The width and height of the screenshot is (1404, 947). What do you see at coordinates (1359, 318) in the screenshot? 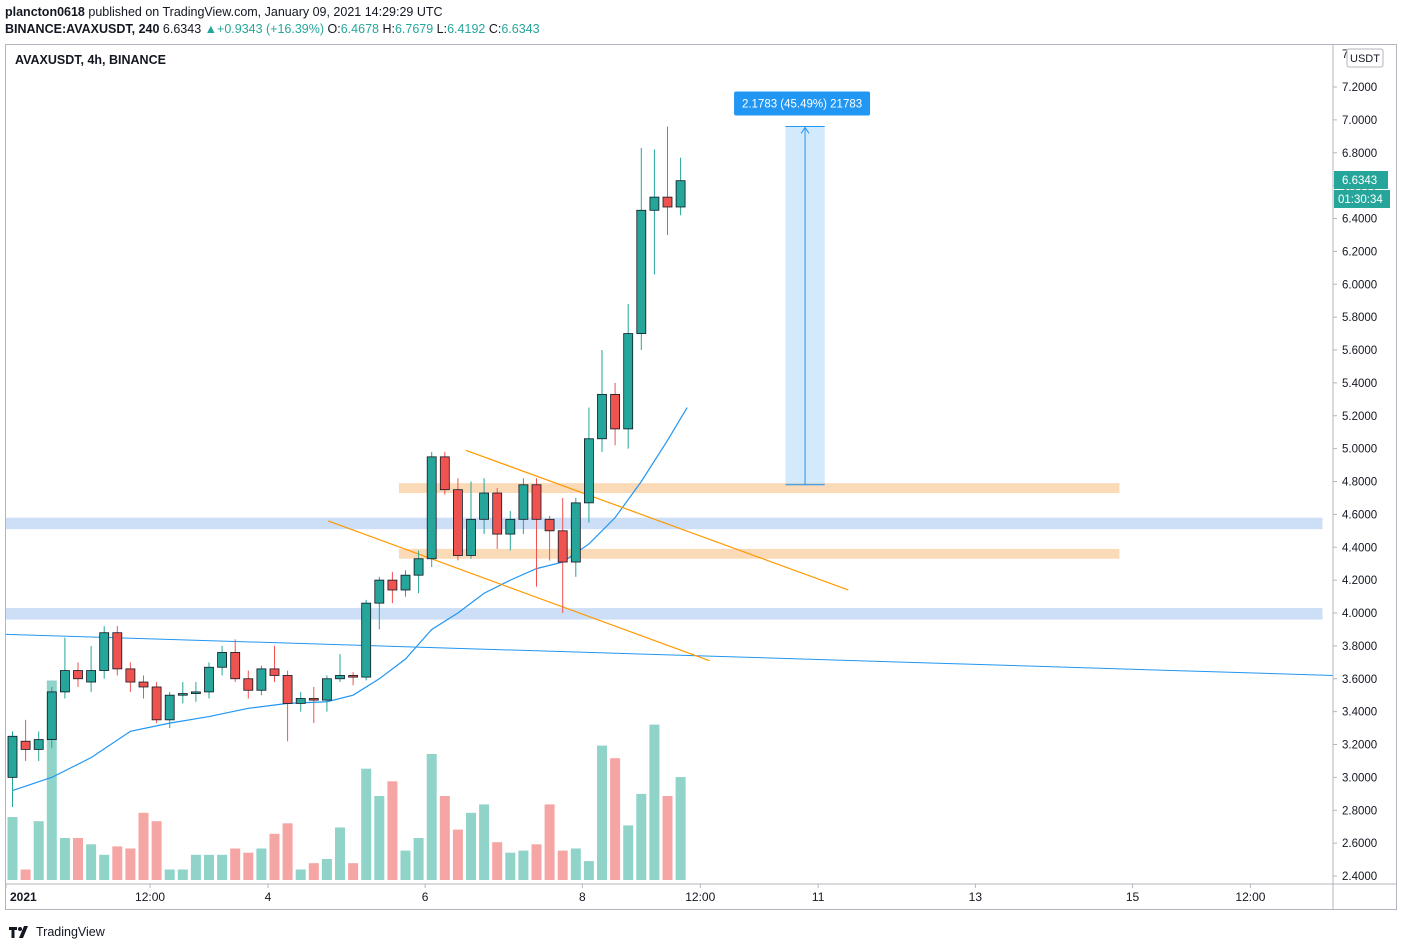
I see `price-tick-label: 5.8000` at bounding box center [1359, 318].